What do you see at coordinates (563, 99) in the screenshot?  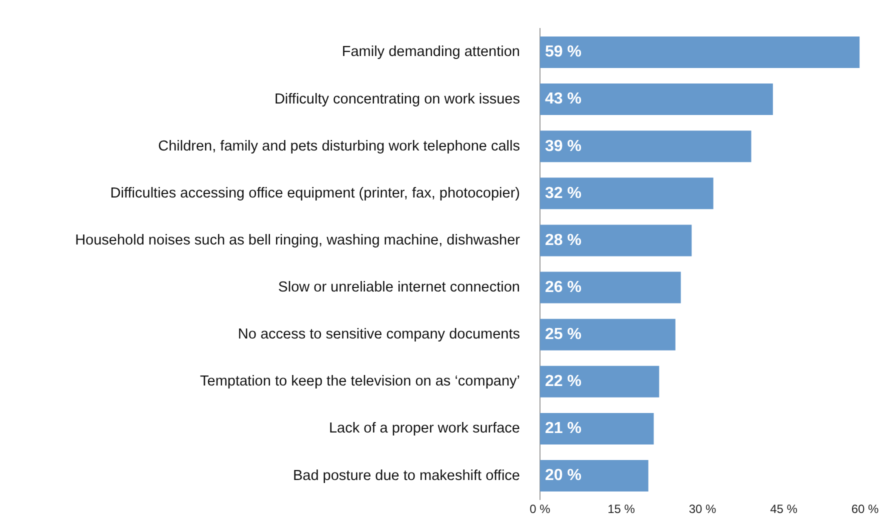 I see `data-label: 43 %` at bounding box center [563, 99].